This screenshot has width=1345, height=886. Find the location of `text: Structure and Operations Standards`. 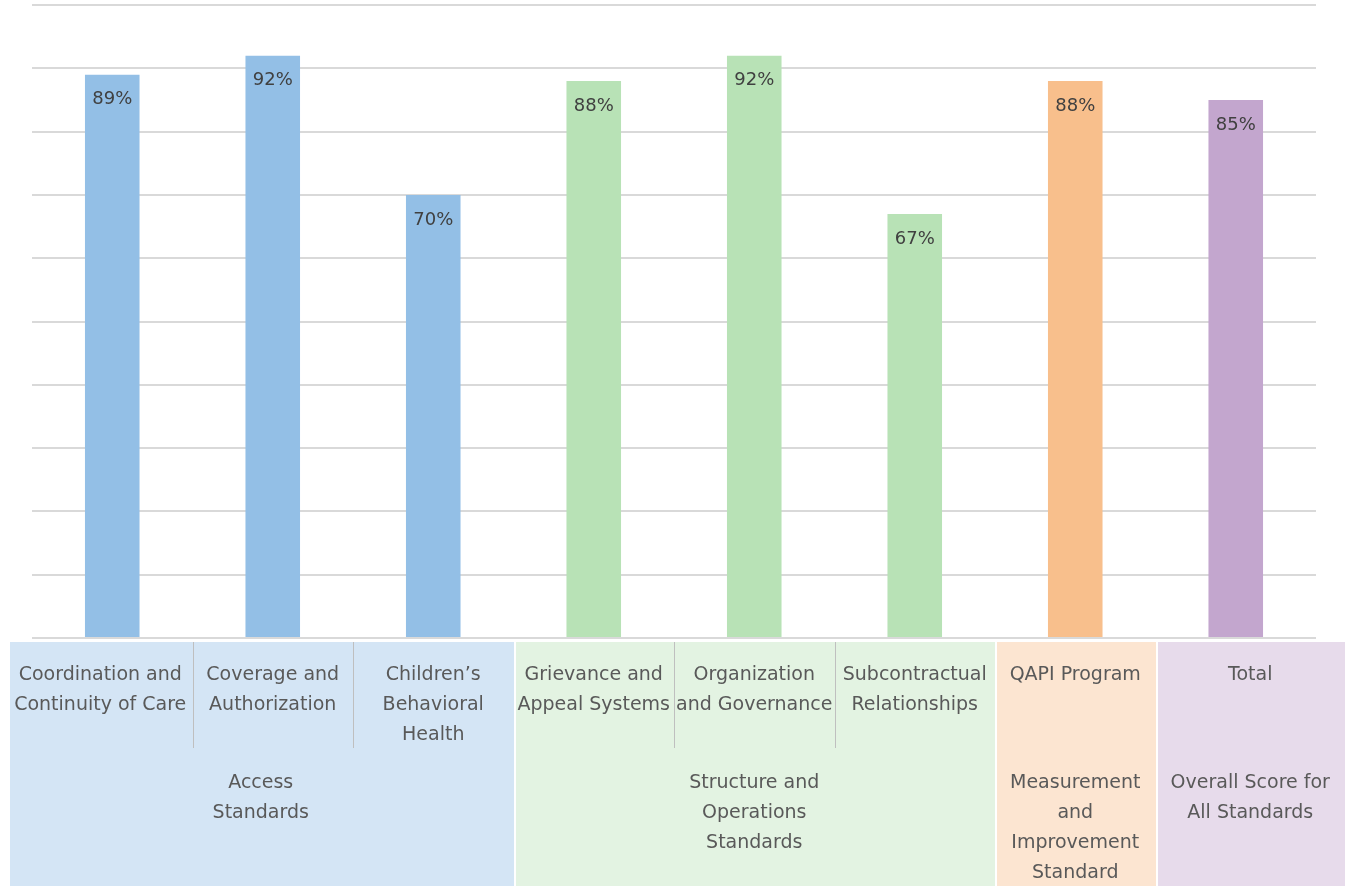

text: Structure and Operations Standards is located at coordinates (754, 811).